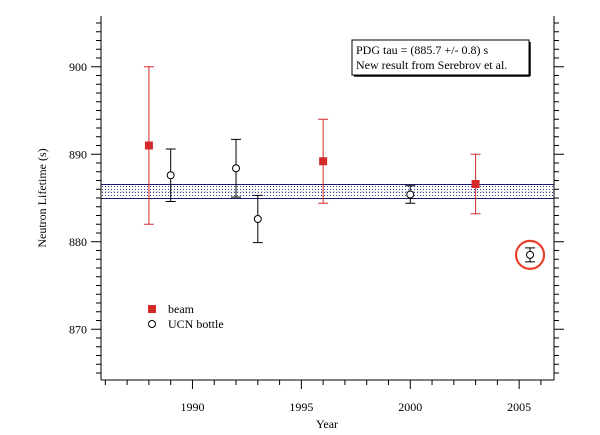 This screenshot has height=435, width=600. What do you see at coordinates (78, 242) in the screenshot?
I see `y-tick-label: 880` at bounding box center [78, 242].